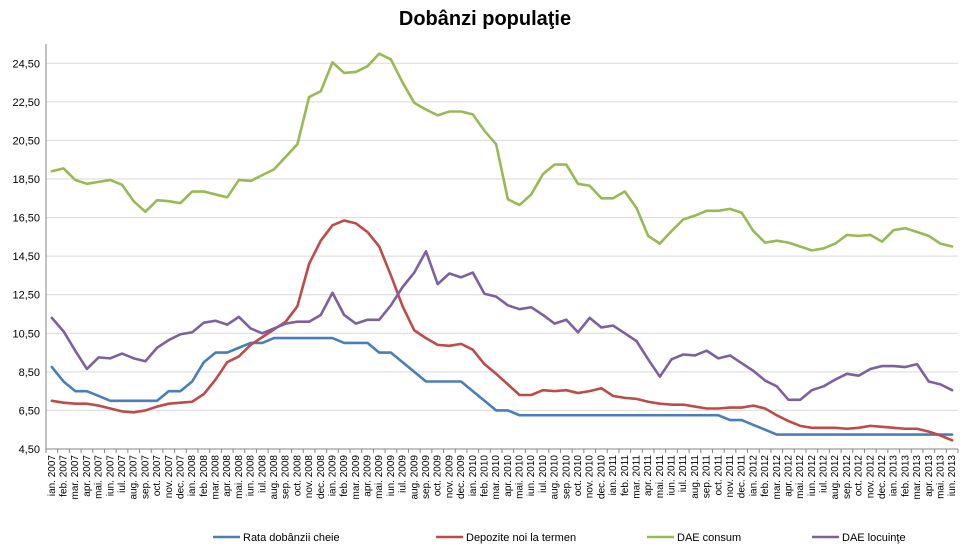 The width and height of the screenshot is (970, 556). I want to click on x-tick-label: nov. 2010, so click(590, 477).